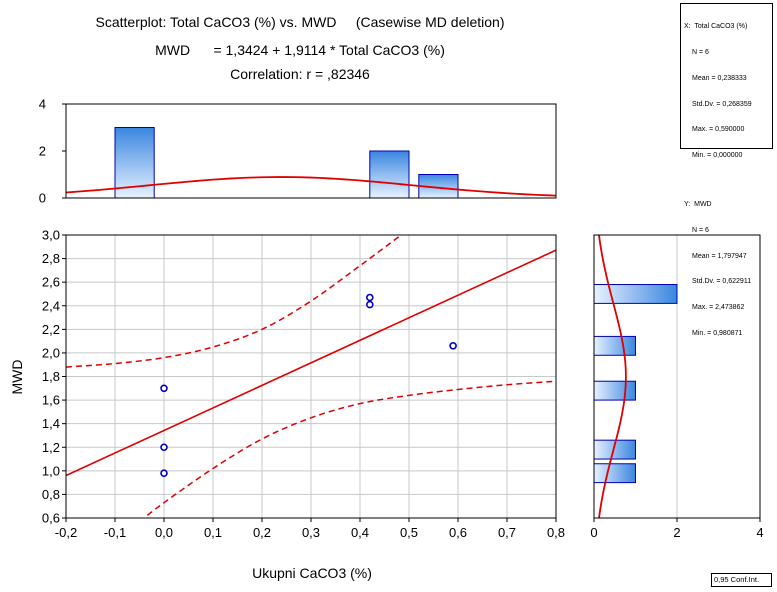 This screenshot has width=777, height=592. What do you see at coordinates (311, 151) in the screenshot?
I see `top-hist-frame` at bounding box center [311, 151].